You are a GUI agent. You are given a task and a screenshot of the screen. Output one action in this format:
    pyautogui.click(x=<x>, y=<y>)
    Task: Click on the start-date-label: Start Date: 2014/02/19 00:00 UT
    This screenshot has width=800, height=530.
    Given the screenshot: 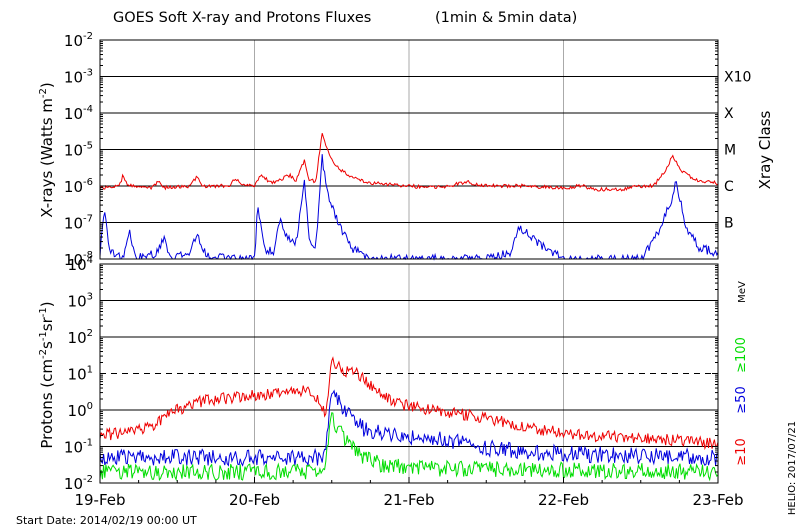 What is the action you would take?
    pyautogui.click(x=106, y=520)
    